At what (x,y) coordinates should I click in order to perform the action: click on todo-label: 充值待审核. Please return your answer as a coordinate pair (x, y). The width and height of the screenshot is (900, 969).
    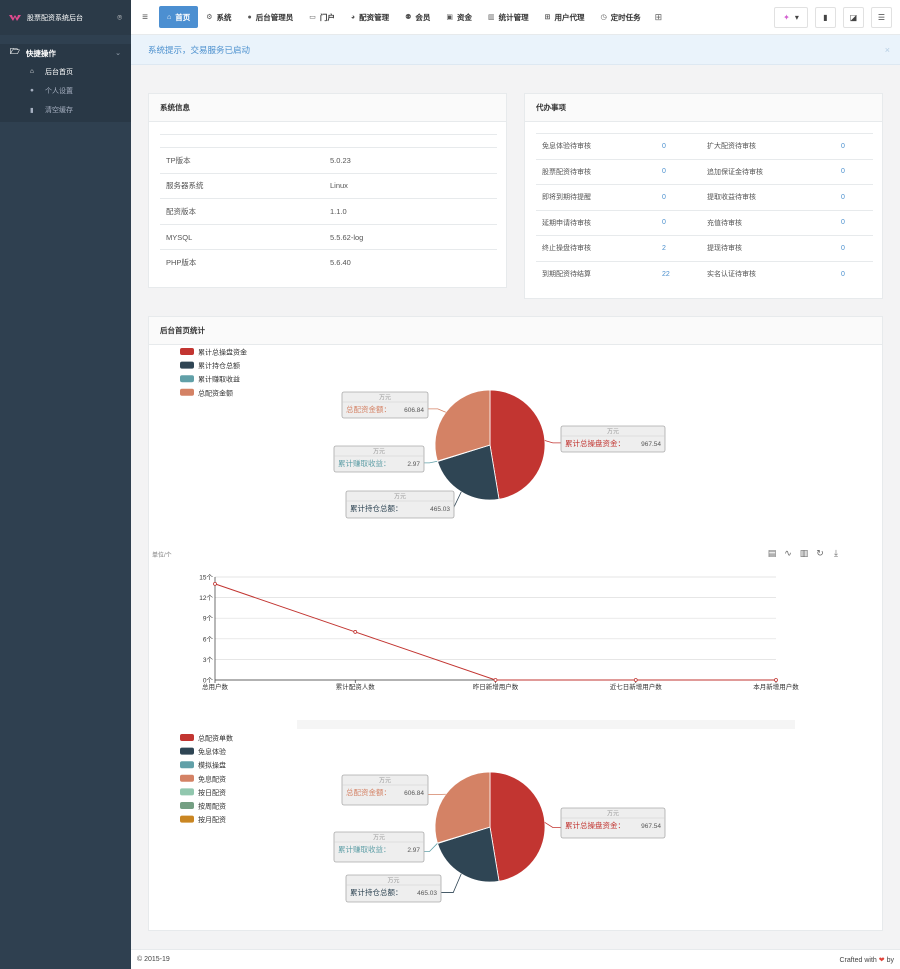
    Looking at the image, I should click on (724, 223).